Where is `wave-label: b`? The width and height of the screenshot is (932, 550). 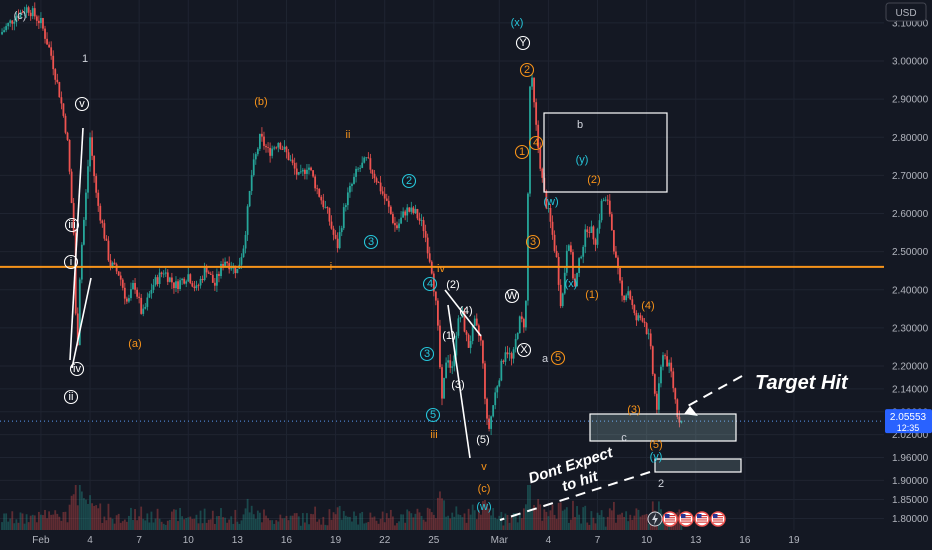 wave-label: b is located at coordinates (580, 125).